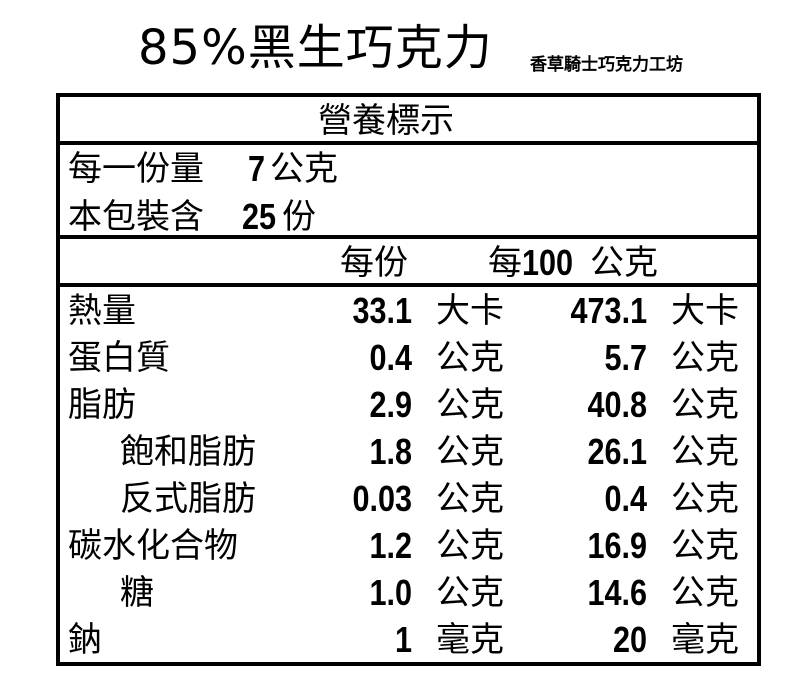 The height and width of the screenshot is (685, 800). I want to click on nutrient-name: 飽和脂肪, so click(188, 452).